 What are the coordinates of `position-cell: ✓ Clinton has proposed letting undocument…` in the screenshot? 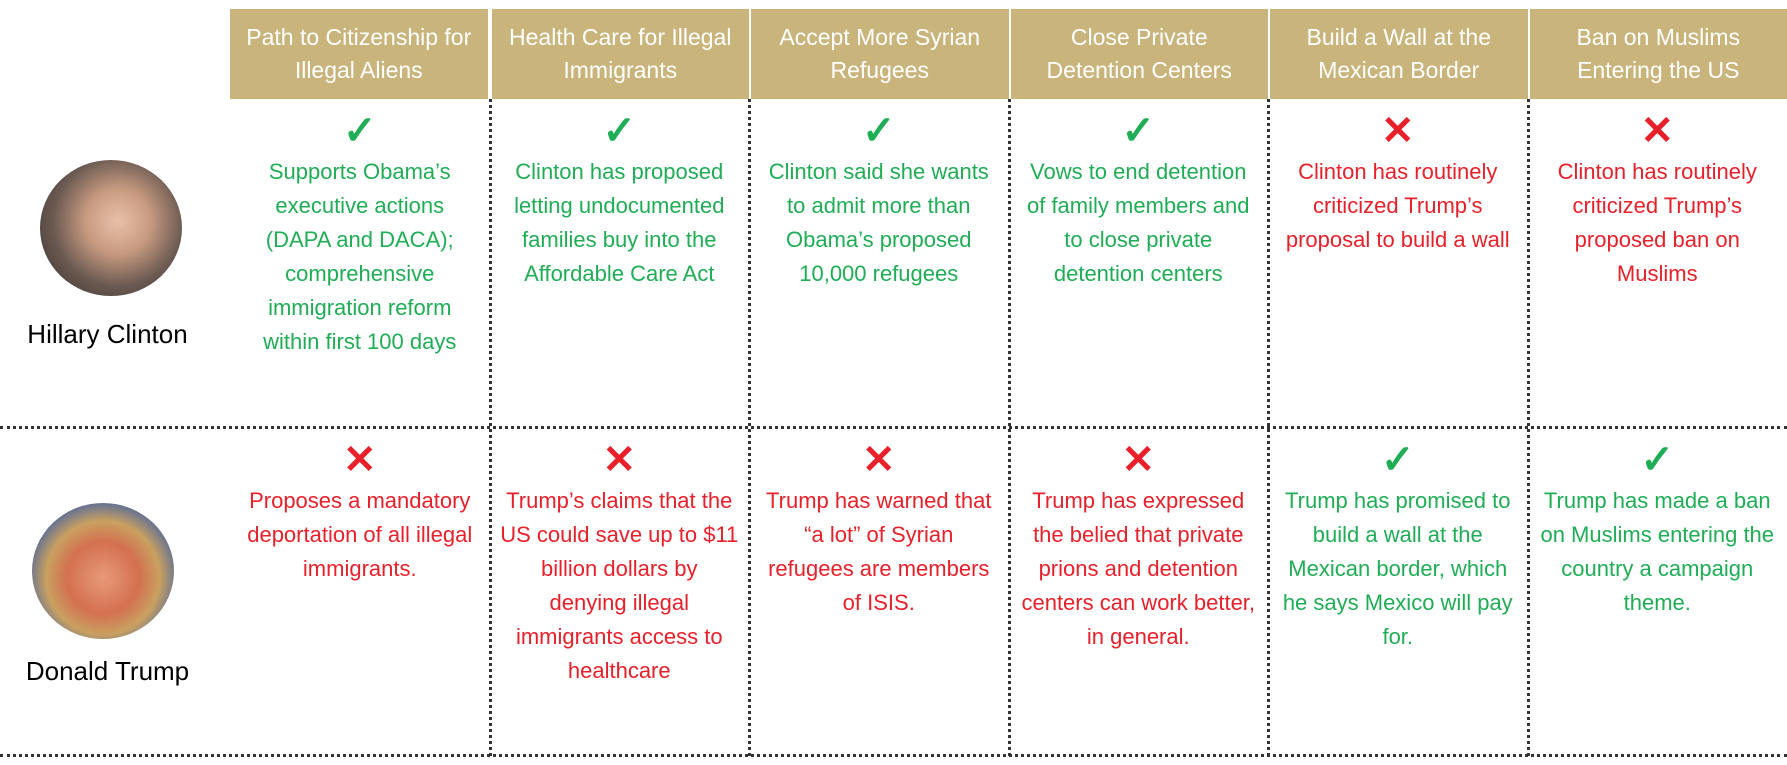 It's located at (620, 263).